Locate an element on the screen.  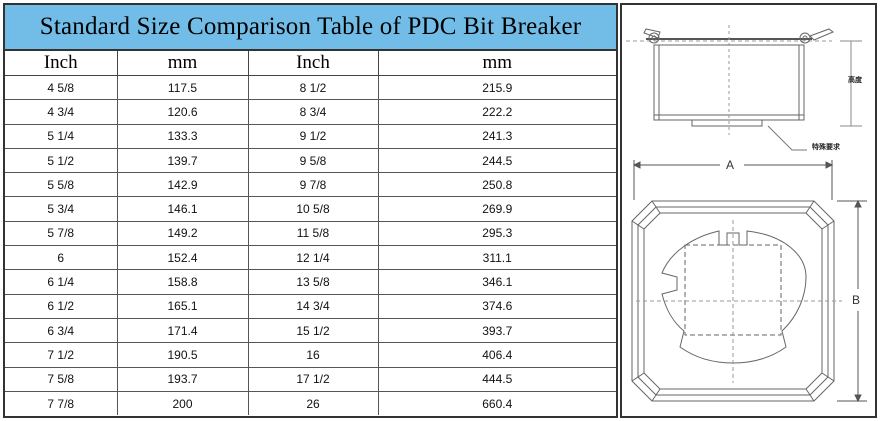
cell: 346.1 is located at coordinates (496, 282).